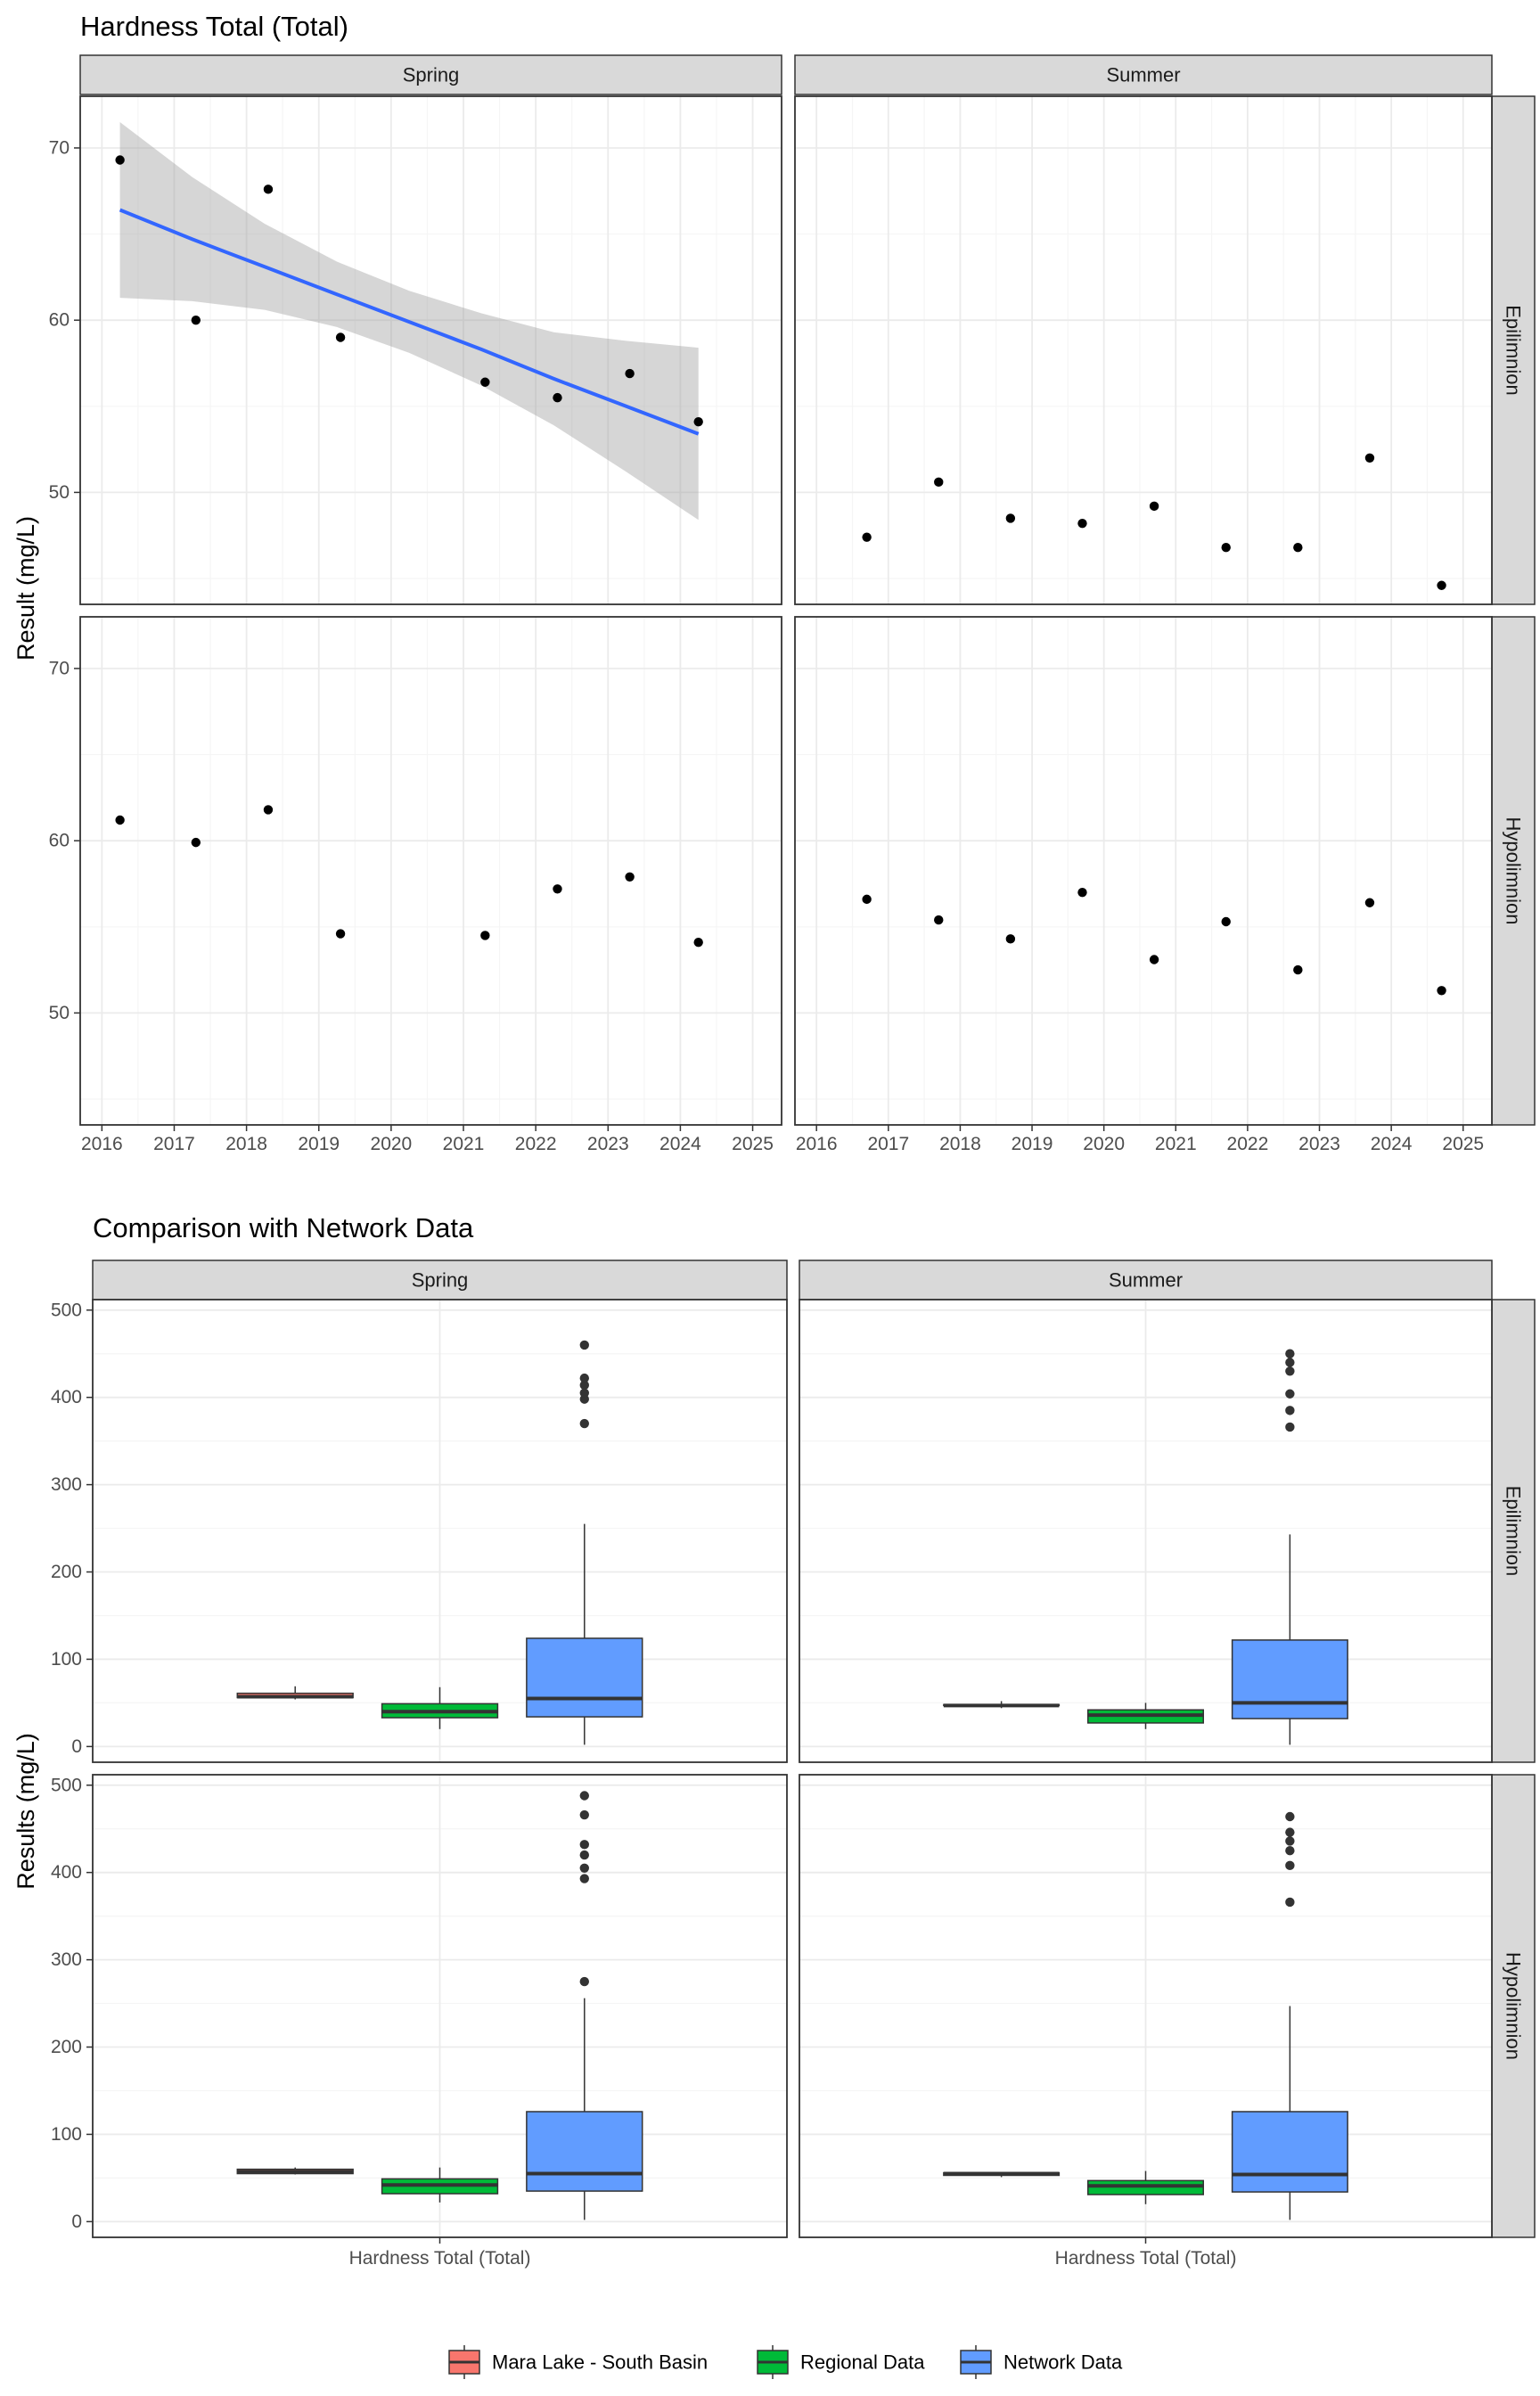  What do you see at coordinates (1063, 2362) in the screenshot?
I see `legend-label: Network Data` at bounding box center [1063, 2362].